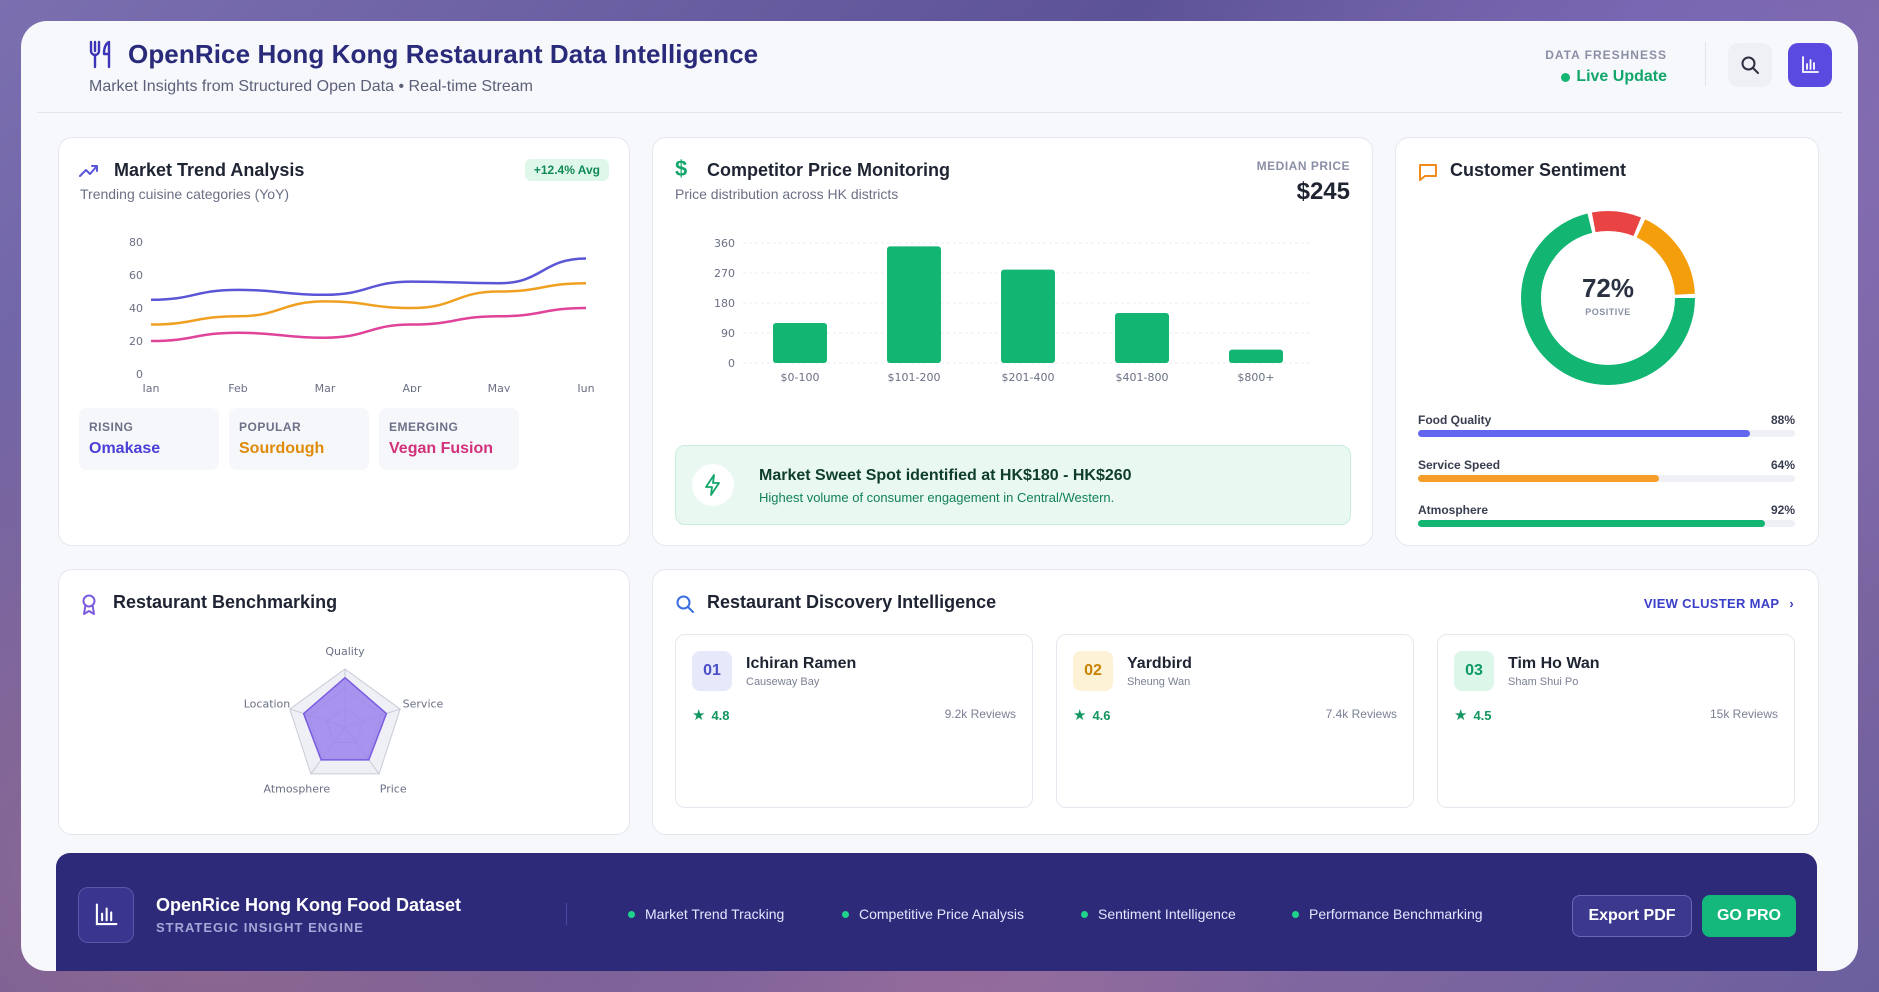 The height and width of the screenshot is (992, 1879). I want to click on rank-badge: 01, so click(712, 671).